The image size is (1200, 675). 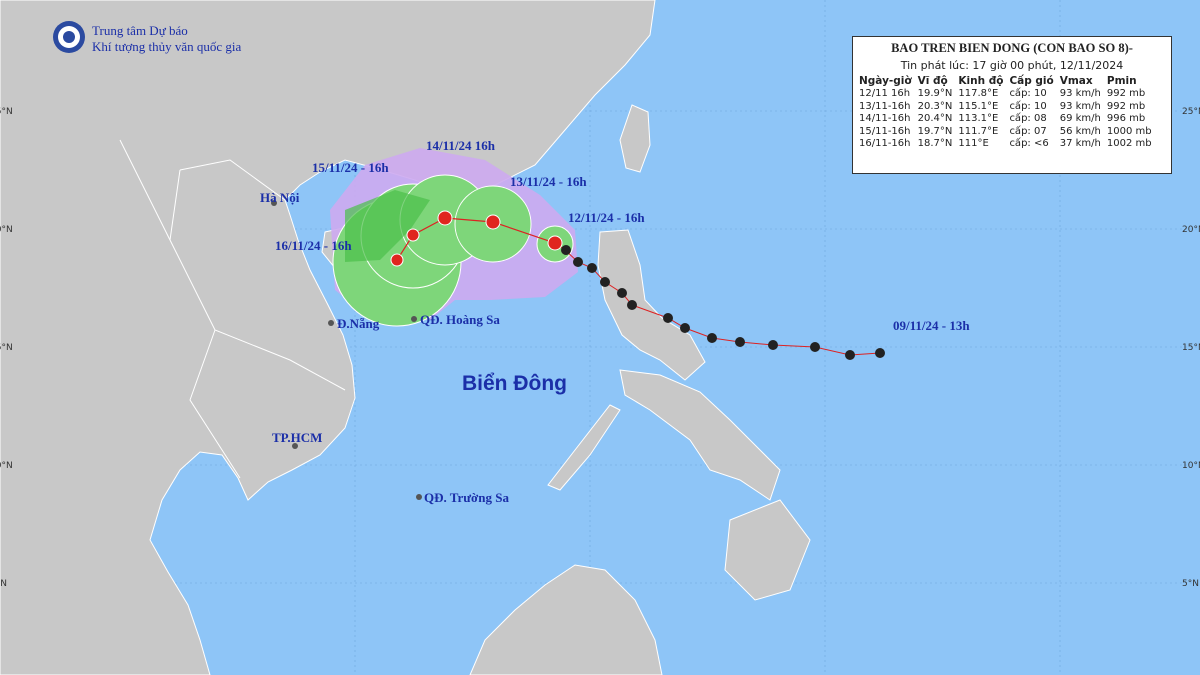 What do you see at coordinates (981, 81) in the screenshot?
I see `column-header: Kinh độ` at bounding box center [981, 81].